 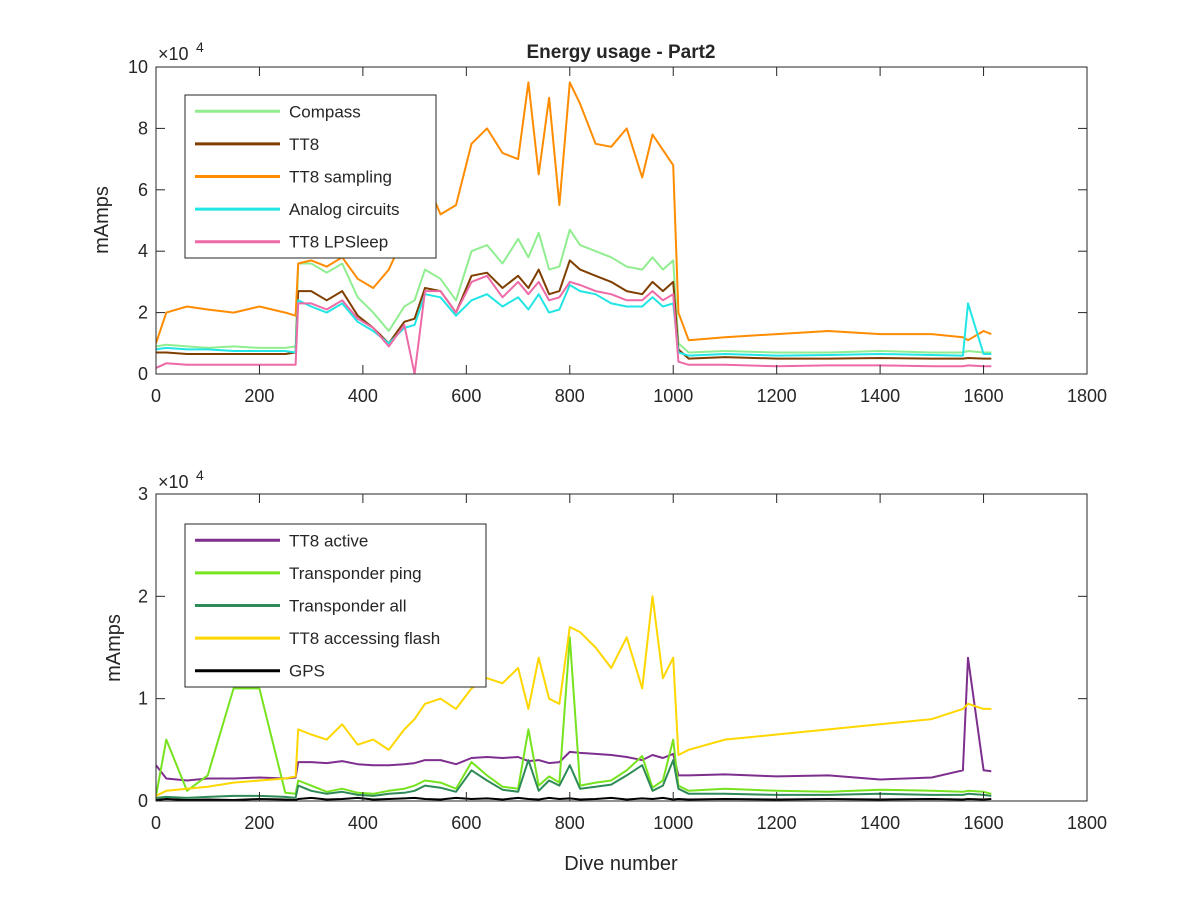 I want to click on bottom-x-axis-label: Dive number, so click(x=621, y=864).